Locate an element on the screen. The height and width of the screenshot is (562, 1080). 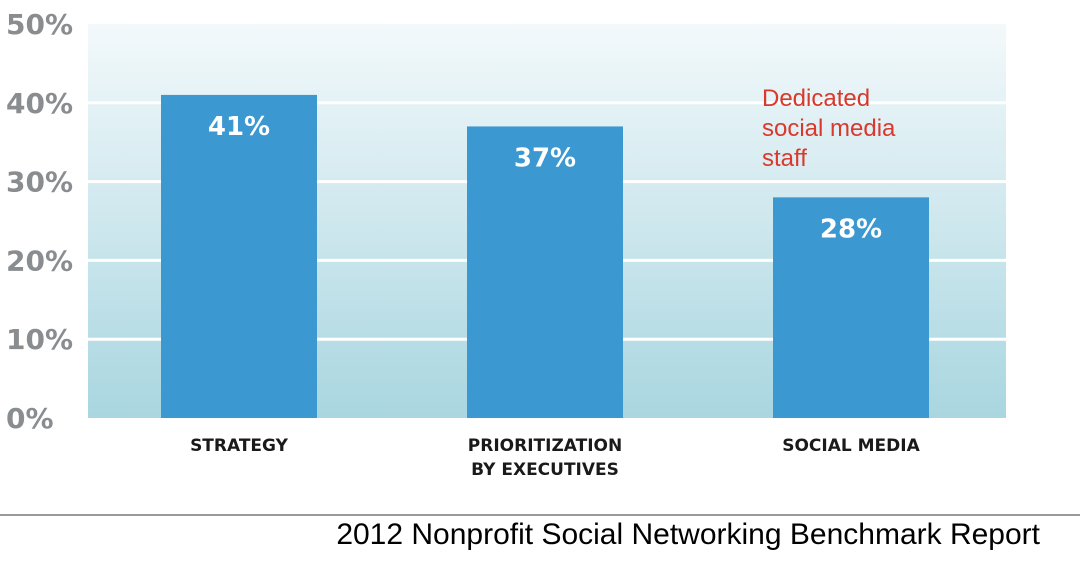
bar-prioritization is located at coordinates (545, 272).